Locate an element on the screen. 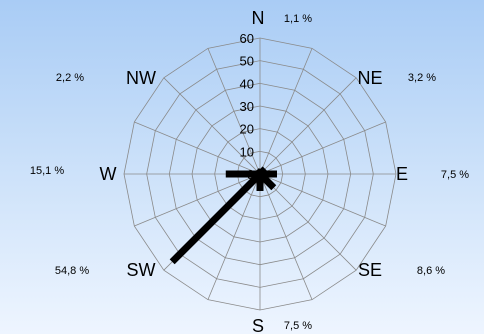 This screenshot has width=484, height=334. percentage-label-nw: 2,2 % is located at coordinates (70, 78).